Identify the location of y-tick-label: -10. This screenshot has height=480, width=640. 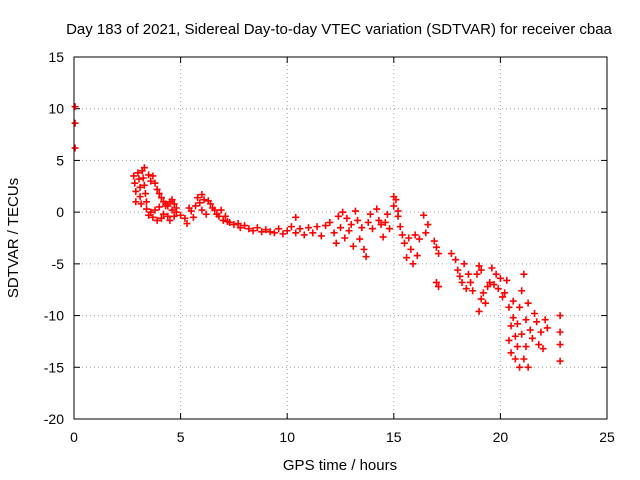
(54, 316).